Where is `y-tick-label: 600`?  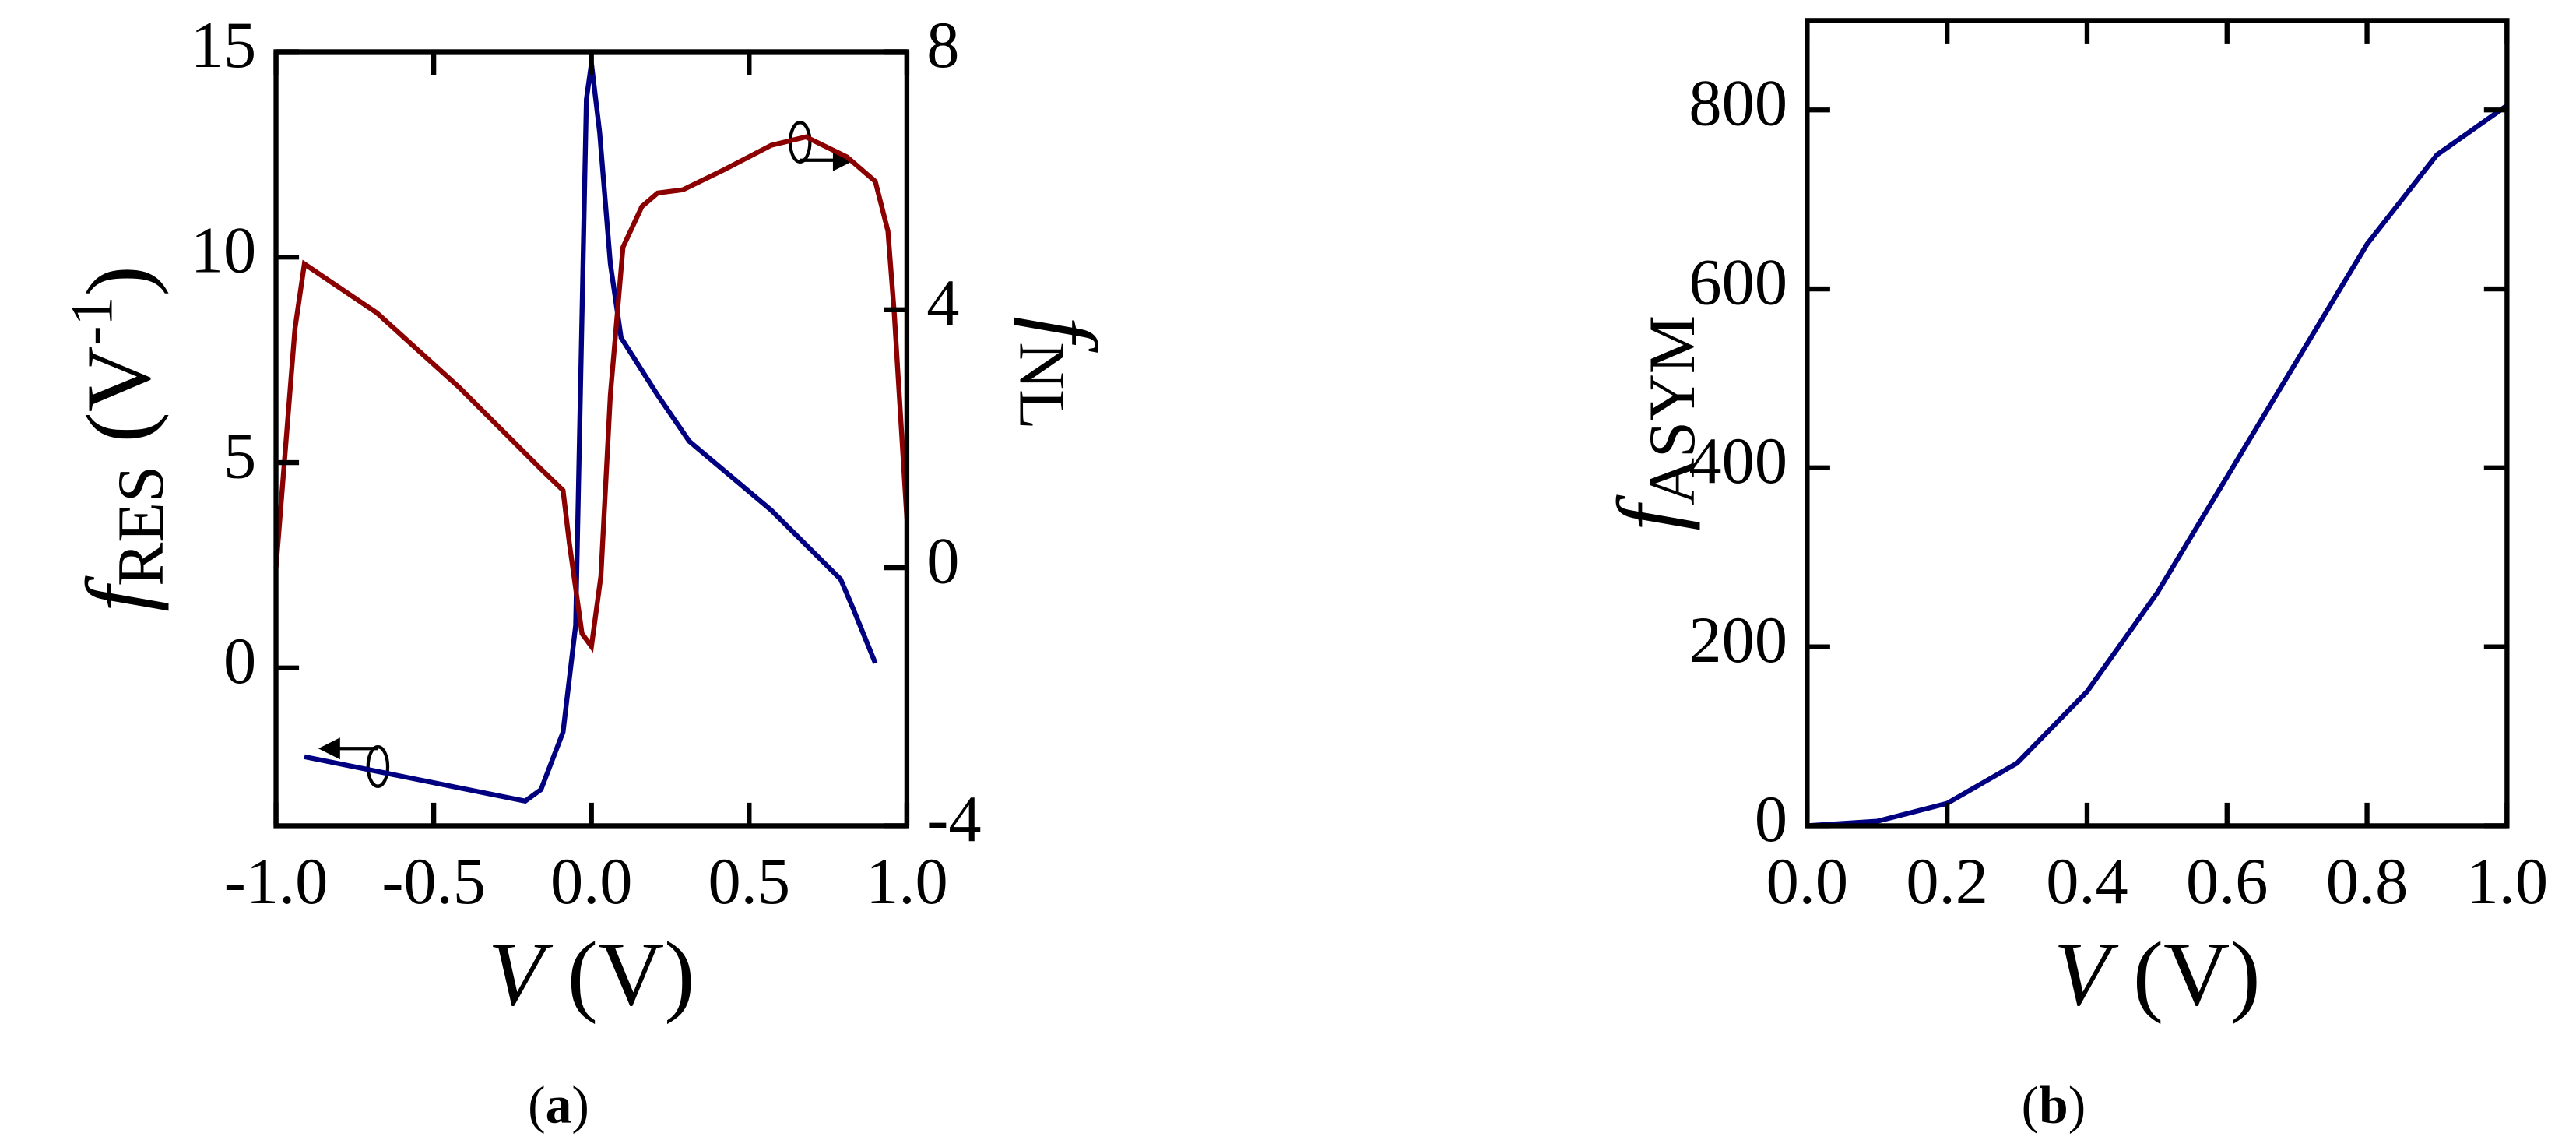
y-tick-label: 600 is located at coordinates (1738, 282).